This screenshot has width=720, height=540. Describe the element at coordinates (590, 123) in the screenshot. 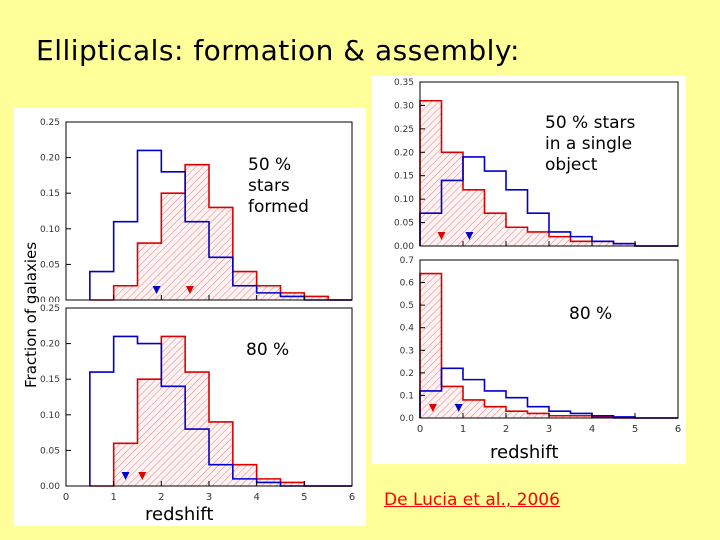

I see `annotation-line: 50 % stars` at that location.